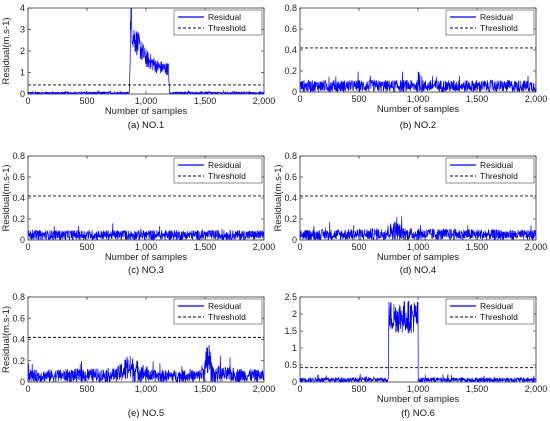  What do you see at coordinates (418, 413) in the screenshot?
I see `panel-caption: (f) NO.6` at bounding box center [418, 413].